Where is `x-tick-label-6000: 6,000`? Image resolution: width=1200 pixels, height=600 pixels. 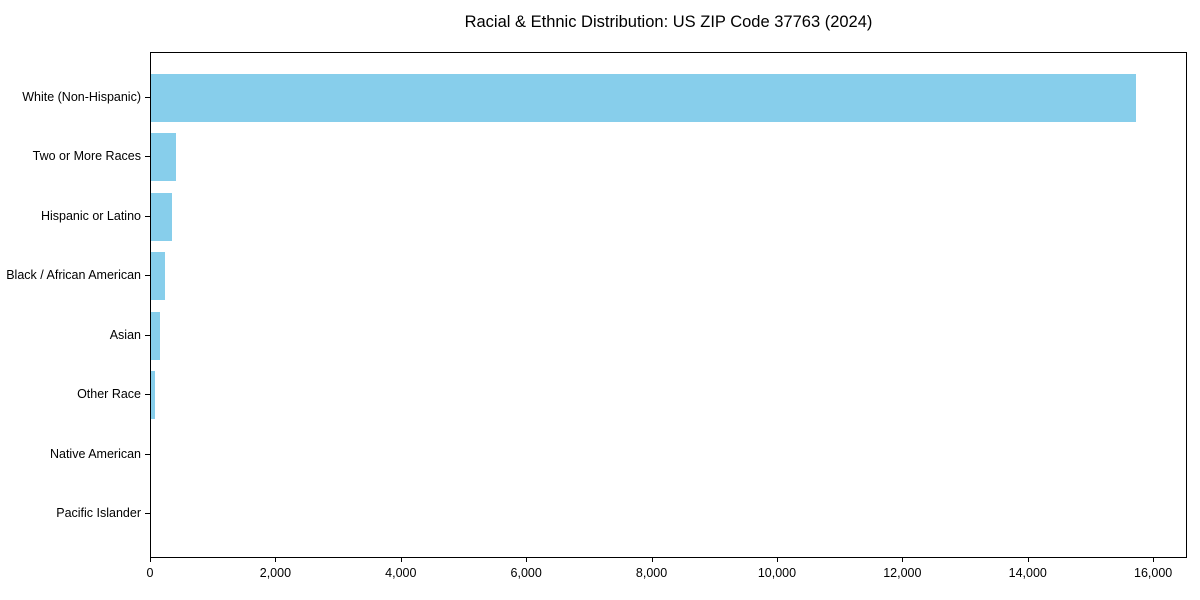 x-tick-label-6000: 6,000 is located at coordinates (526, 573).